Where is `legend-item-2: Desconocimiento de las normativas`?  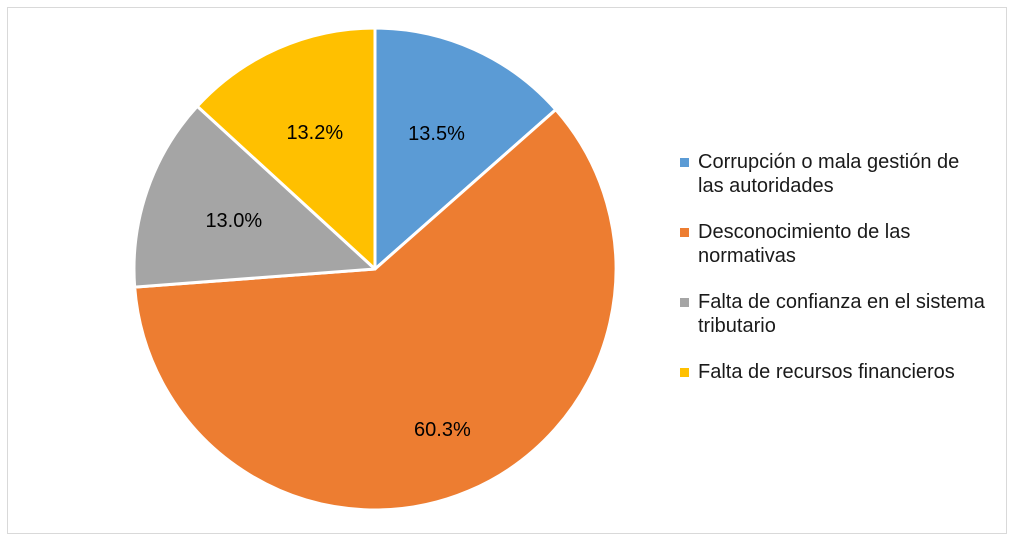 legend-item-2: Desconocimiento de las normativas is located at coordinates (845, 244).